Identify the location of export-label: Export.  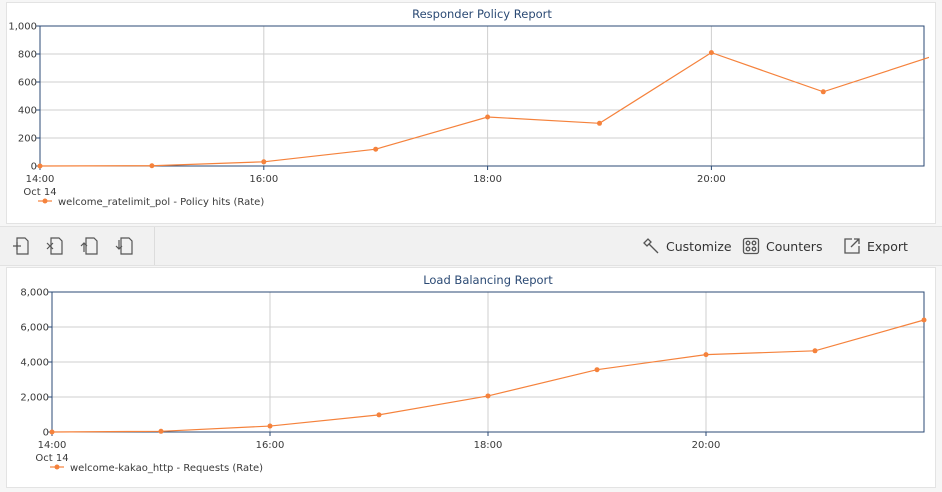
(887, 246).